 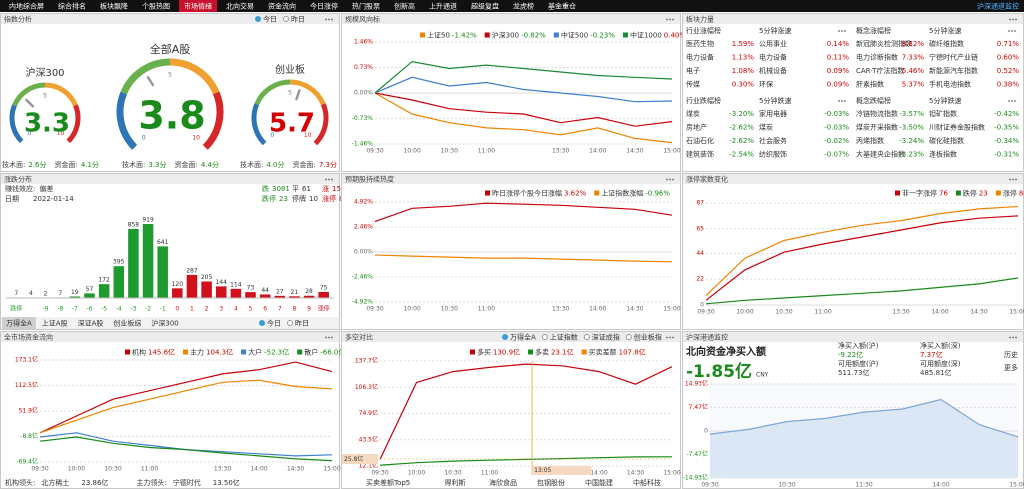 I want to click on sector-speed: 0.09%, so click(x=838, y=71).